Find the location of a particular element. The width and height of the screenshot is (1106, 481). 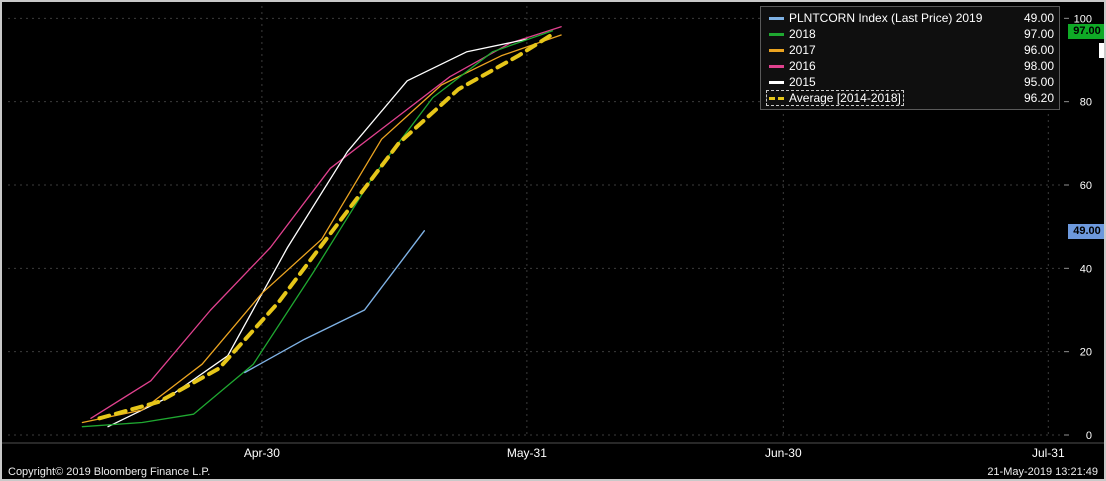

legend-row-average: Average [2014-2018] 96.20 is located at coordinates (910, 98).